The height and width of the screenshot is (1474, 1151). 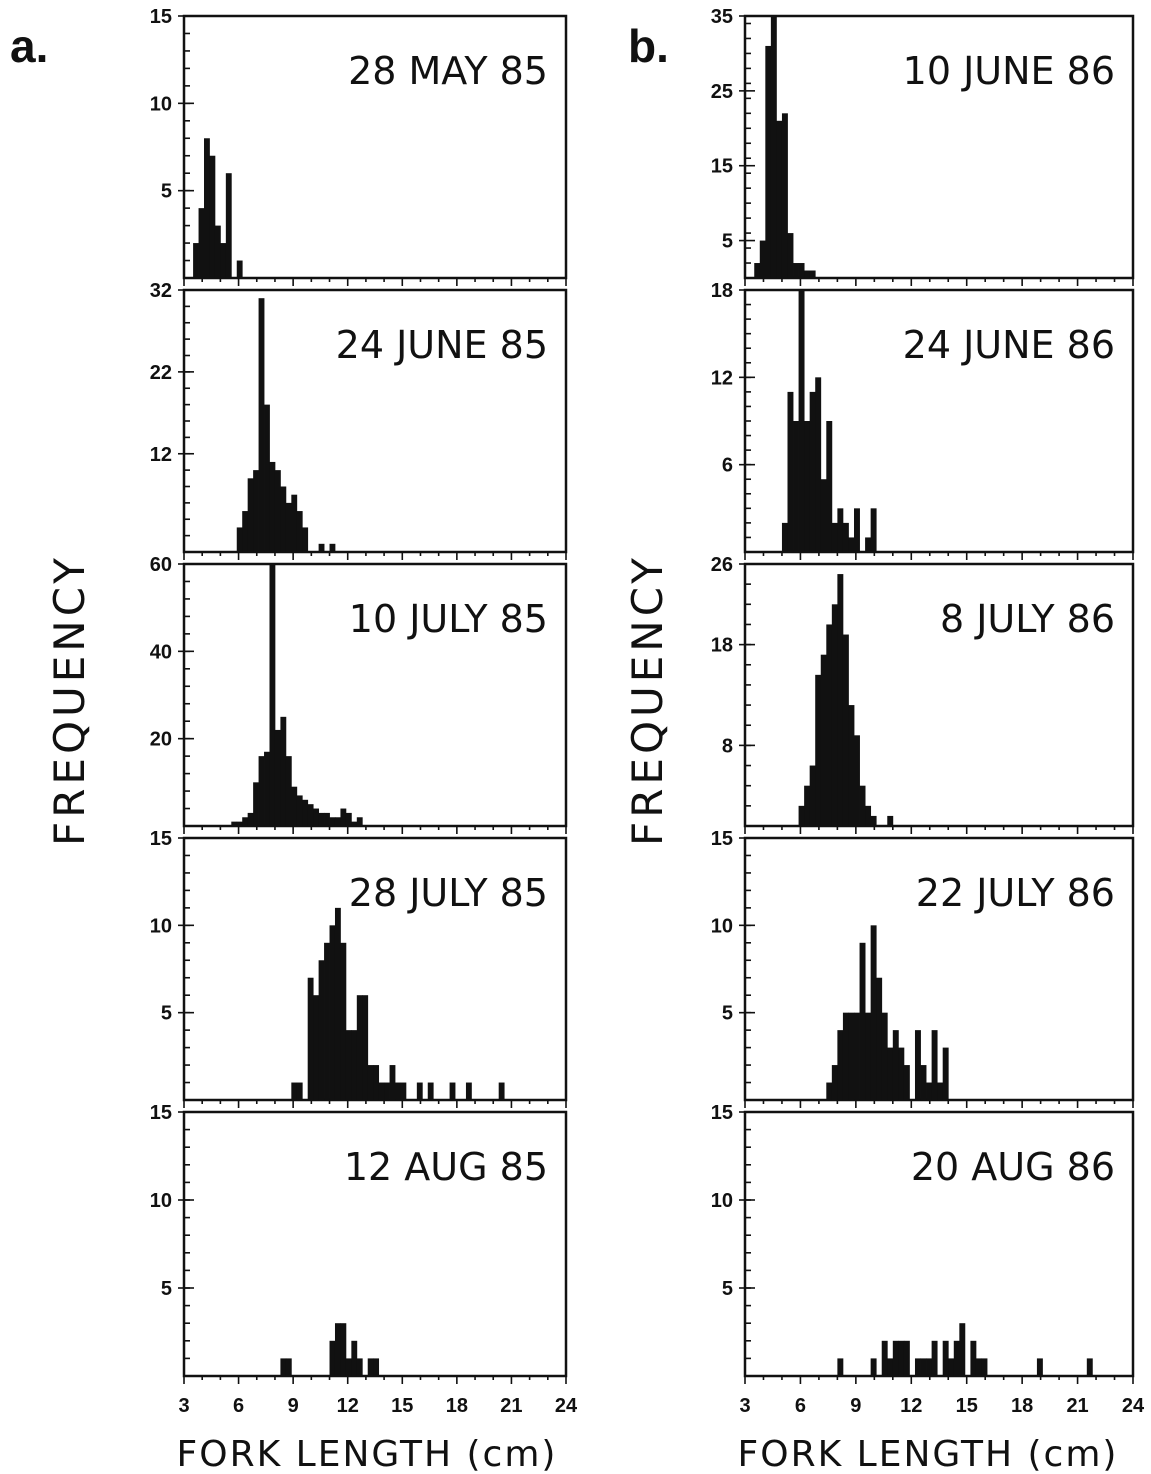 I want to click on panel-b-letter: b., so click(x=648, y=46).